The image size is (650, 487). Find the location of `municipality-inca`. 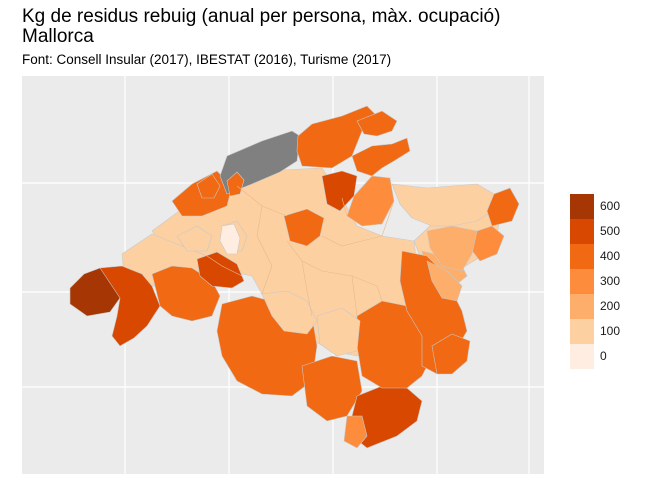

municipality-inca is located at coordinates (304, 227).